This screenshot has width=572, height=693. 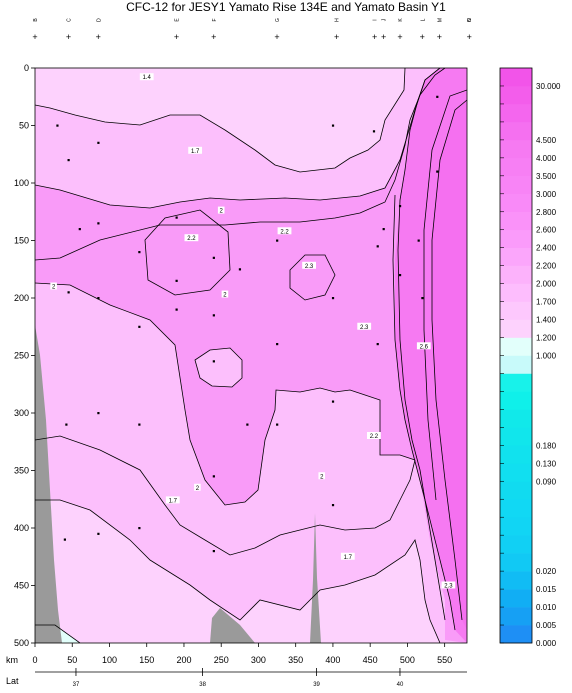 What do you see at coordinates (400, 685) in the screenshot?
I see `lat-tick-label: 40` at bounding box center [400, 685].